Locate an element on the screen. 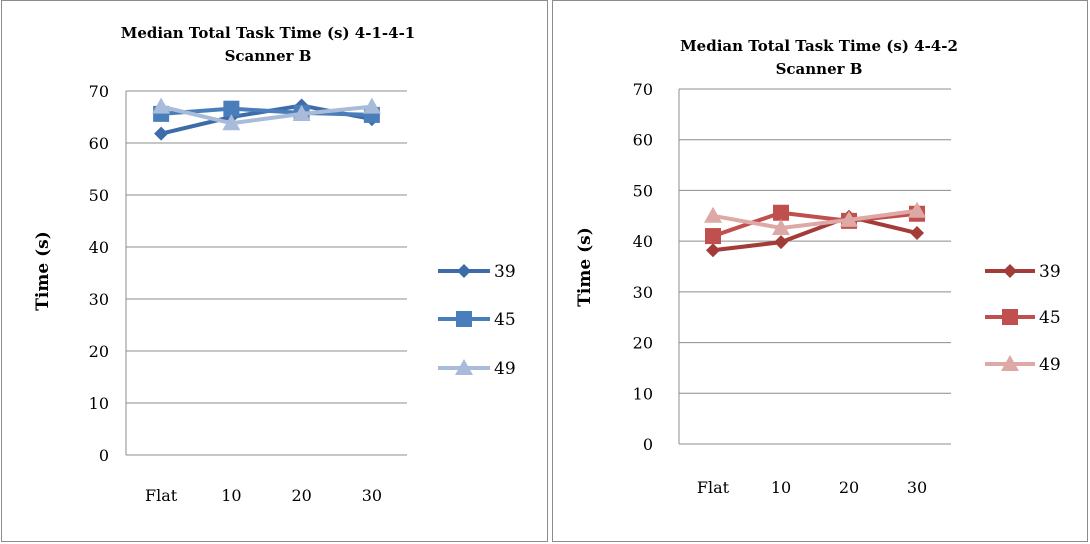 The width and height of the screenshot is (1090, 544). panel-separator is located at coordinates (550, 272).